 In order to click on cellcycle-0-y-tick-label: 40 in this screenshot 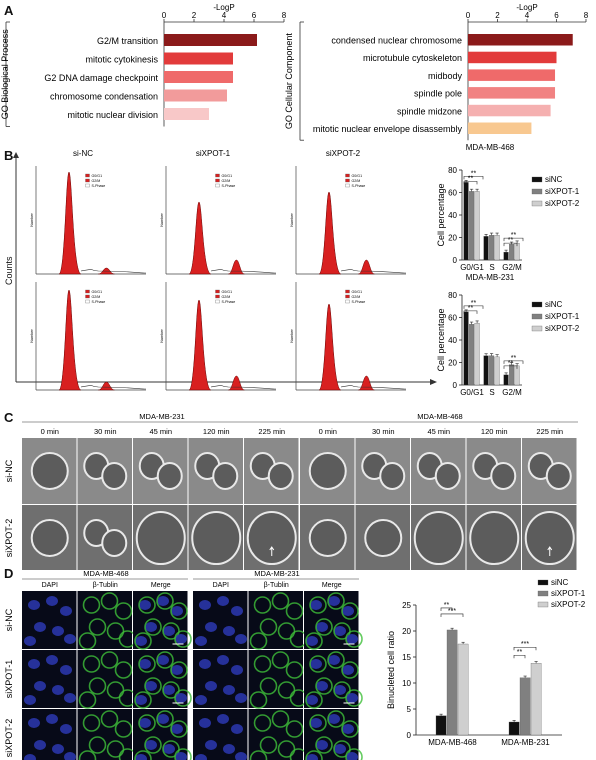, I will do `click(452, 215)`.